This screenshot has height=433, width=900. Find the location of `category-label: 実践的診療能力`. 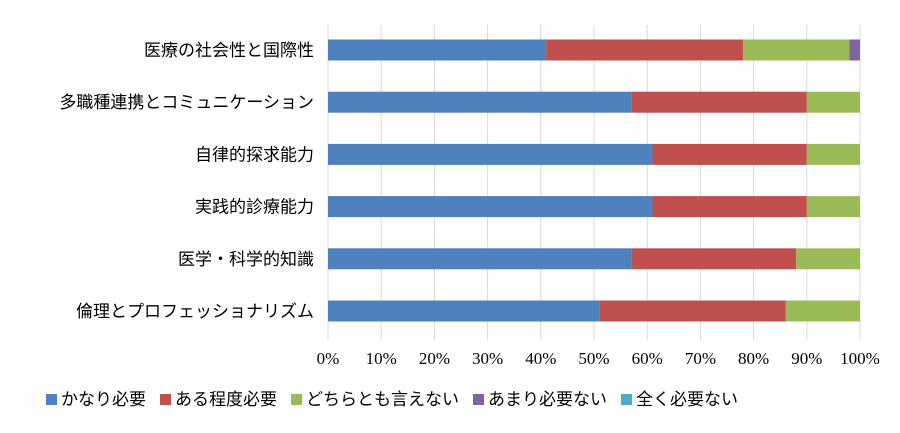

category-label: 実践的診療能力 is located at coordinates (254, 208).